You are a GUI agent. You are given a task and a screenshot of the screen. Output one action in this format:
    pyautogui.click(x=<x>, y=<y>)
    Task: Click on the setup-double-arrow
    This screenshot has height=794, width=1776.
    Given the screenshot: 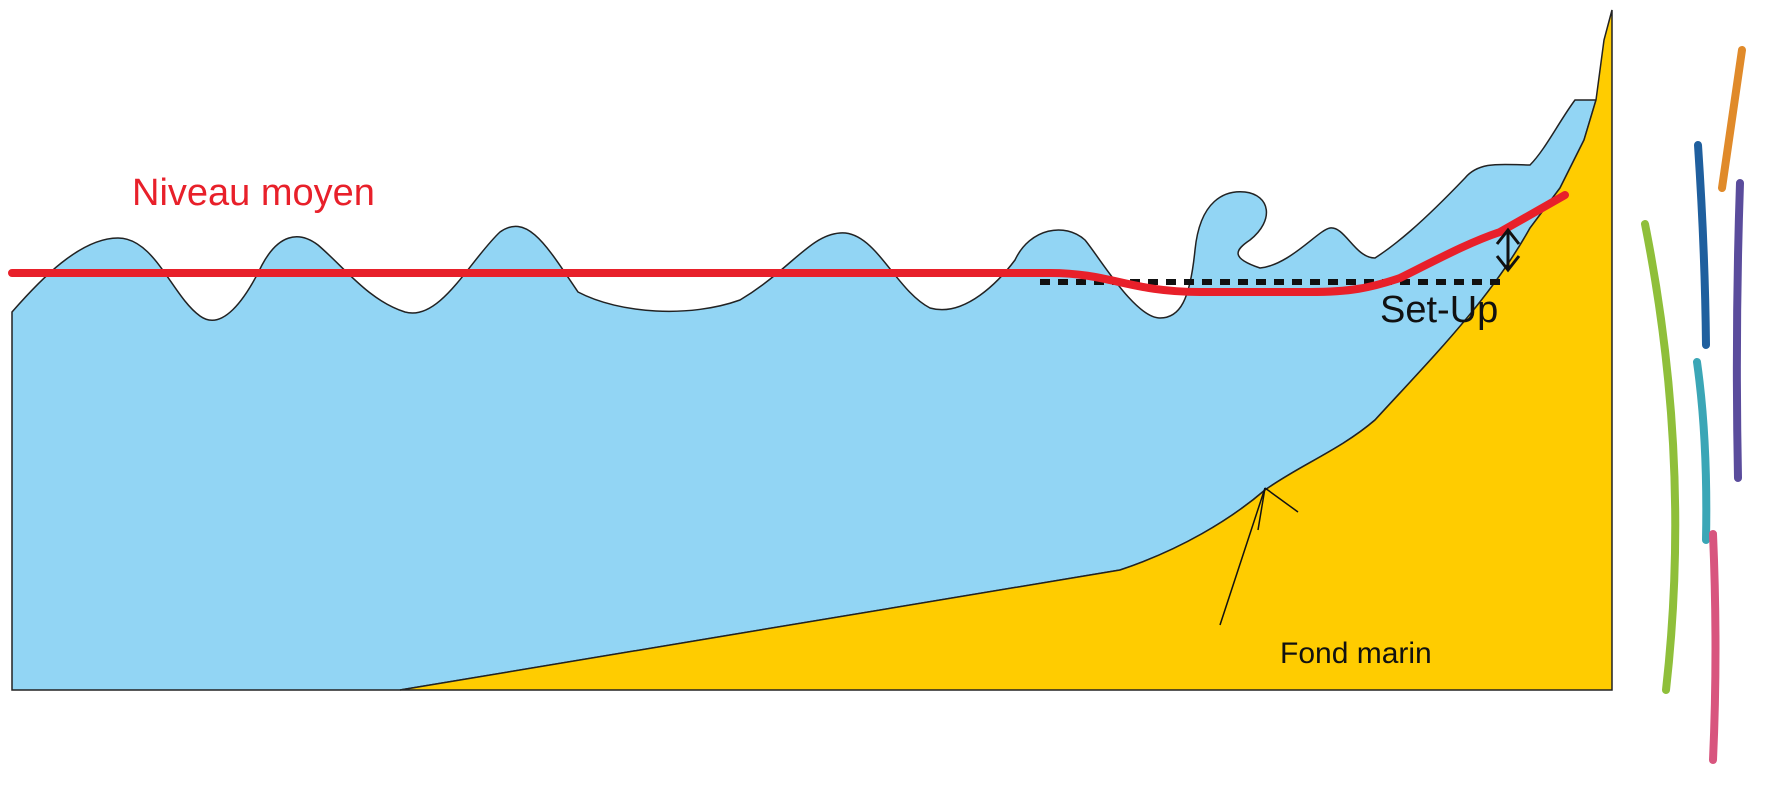 What is the action you would take?
    pyautogui.click(x=1508, y=250)
    